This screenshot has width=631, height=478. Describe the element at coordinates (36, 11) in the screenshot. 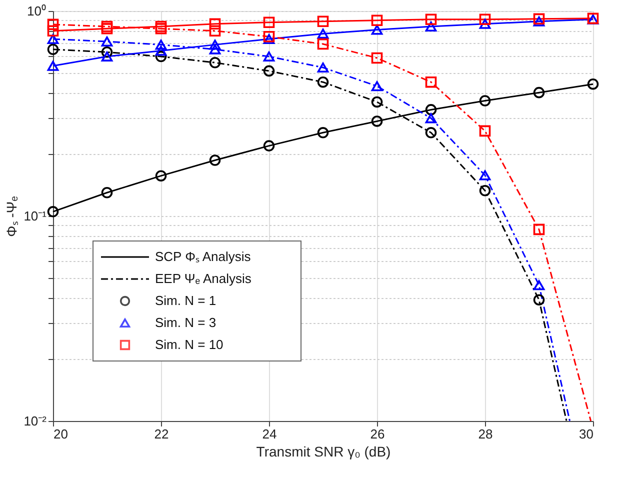

I see `y-tick-label: 10⁰` at that location.